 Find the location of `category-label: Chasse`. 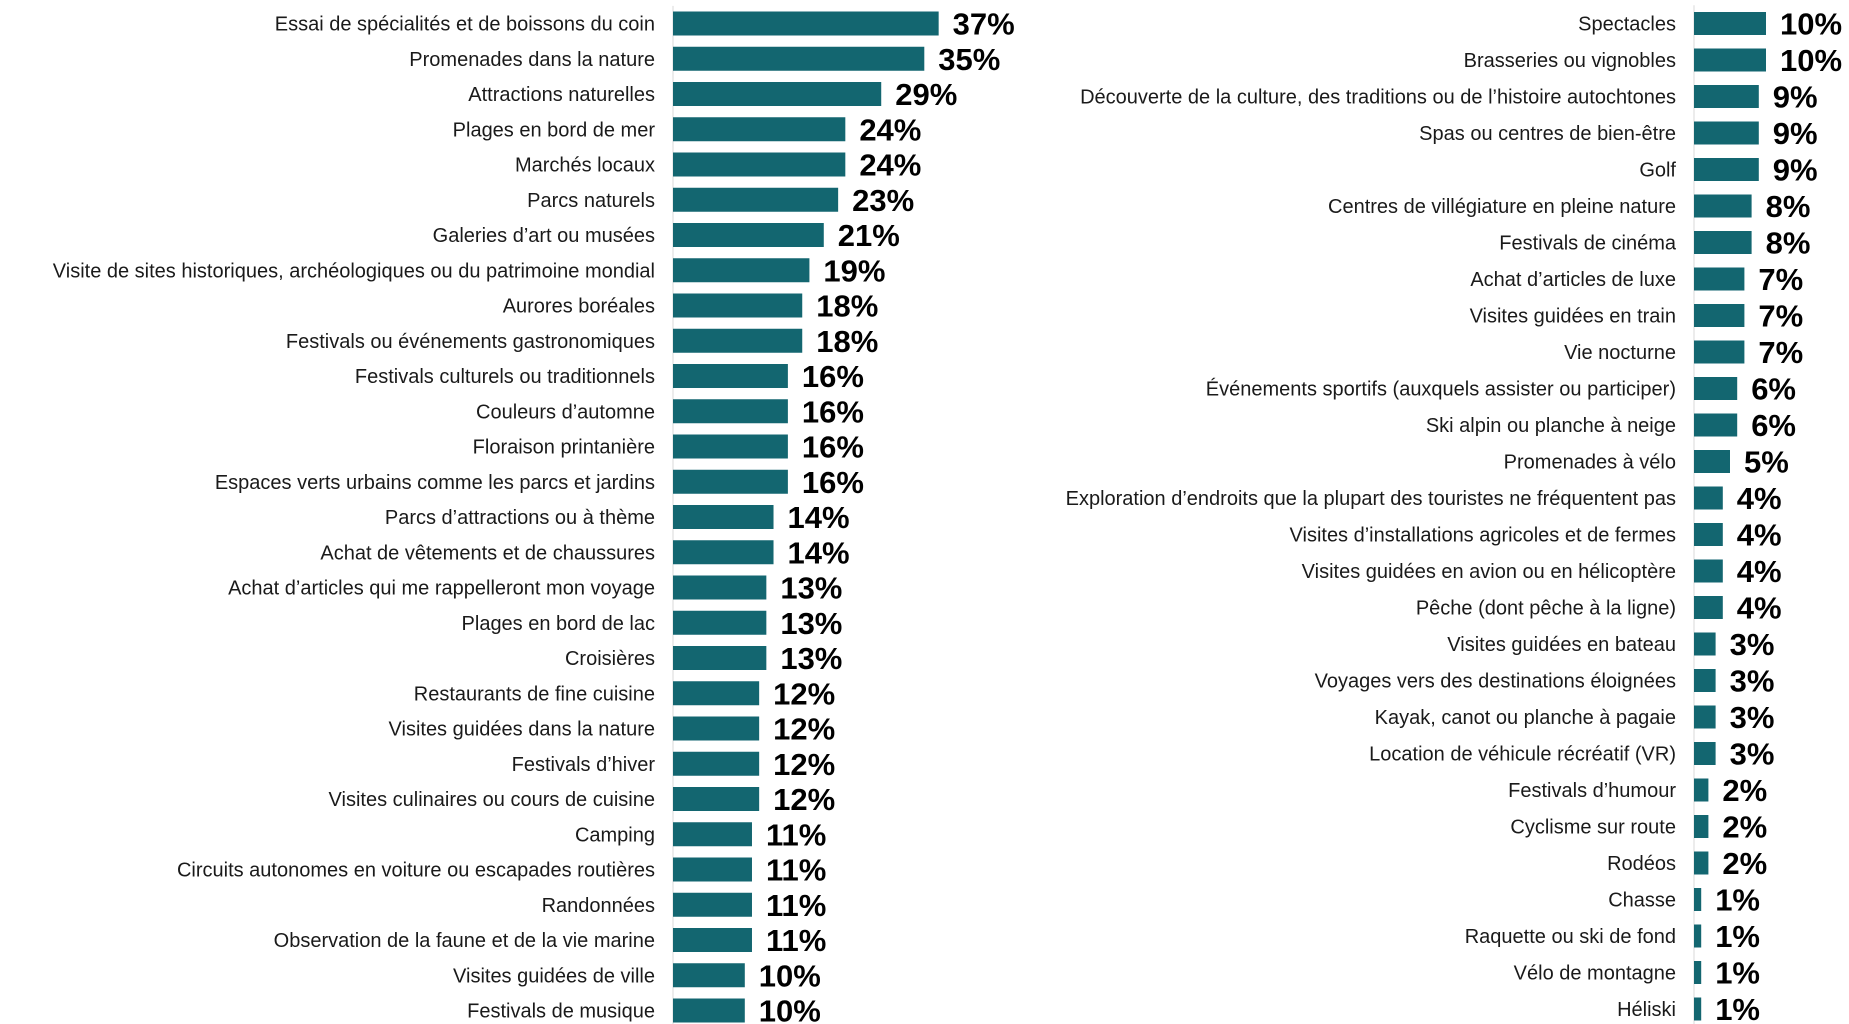

category-label: Chasse is located at coordinates (1642, 901).